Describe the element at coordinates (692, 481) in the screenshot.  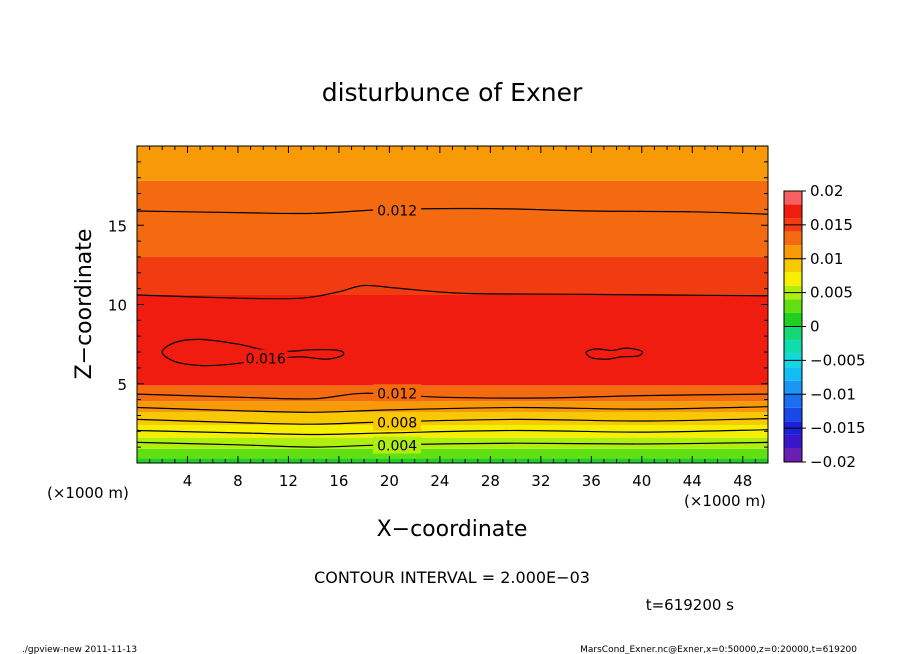
I see `x-tick-label-44: 44` at that location.